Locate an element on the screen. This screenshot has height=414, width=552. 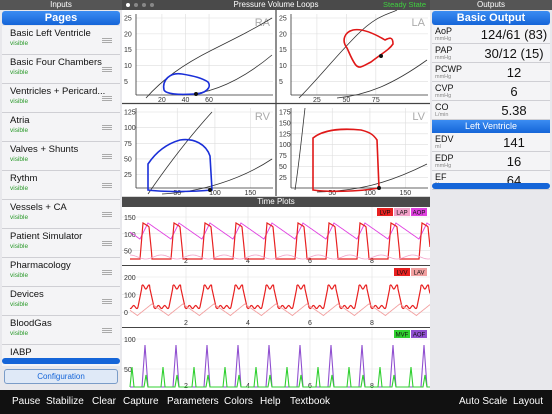
page-name: IABP is located at coordinates (21, 352).